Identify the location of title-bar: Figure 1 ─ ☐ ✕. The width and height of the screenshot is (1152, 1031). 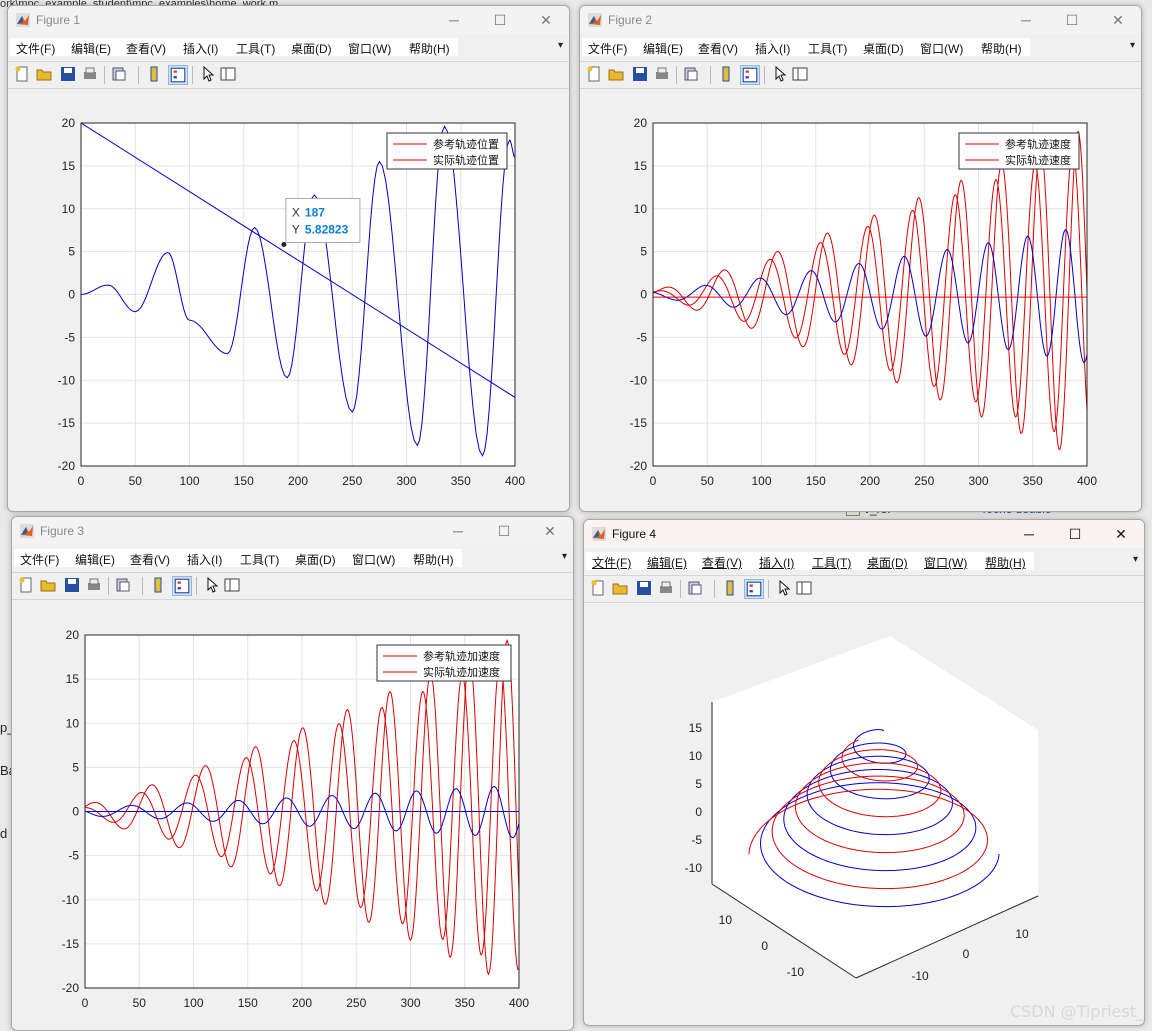
(288, 20).